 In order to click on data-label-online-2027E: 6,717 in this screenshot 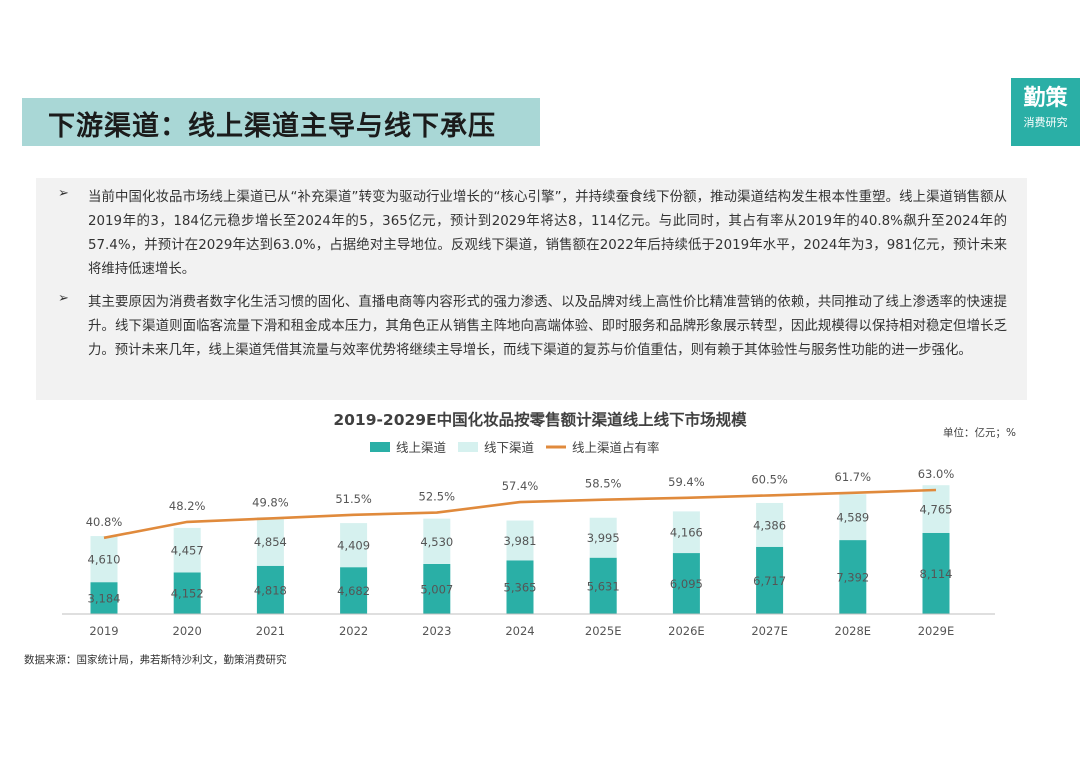, I will do `click(769, 581)`.